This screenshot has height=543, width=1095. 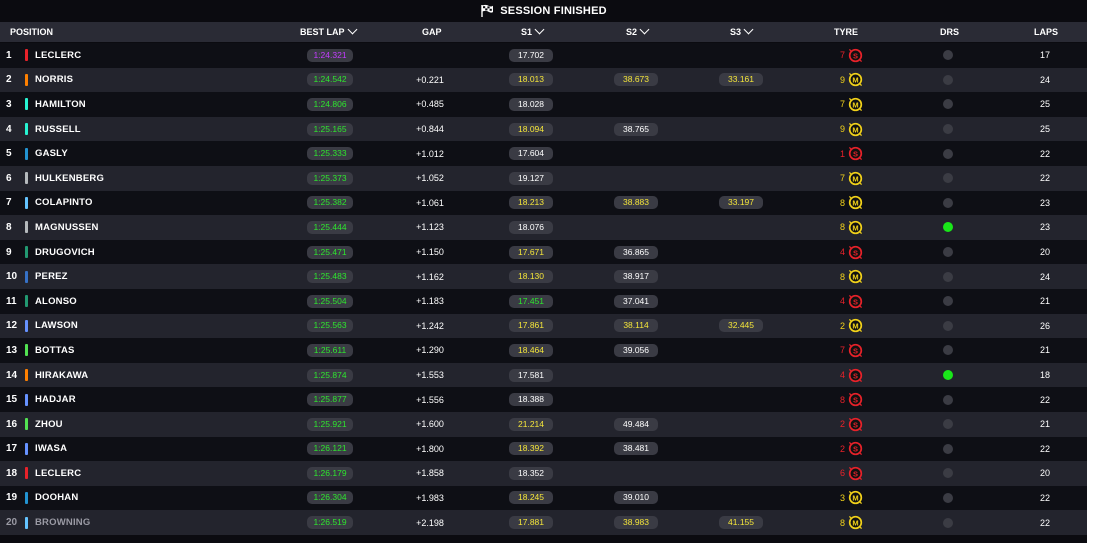 I want to click on s1-time: 18.028, so click(x=531, y=104).